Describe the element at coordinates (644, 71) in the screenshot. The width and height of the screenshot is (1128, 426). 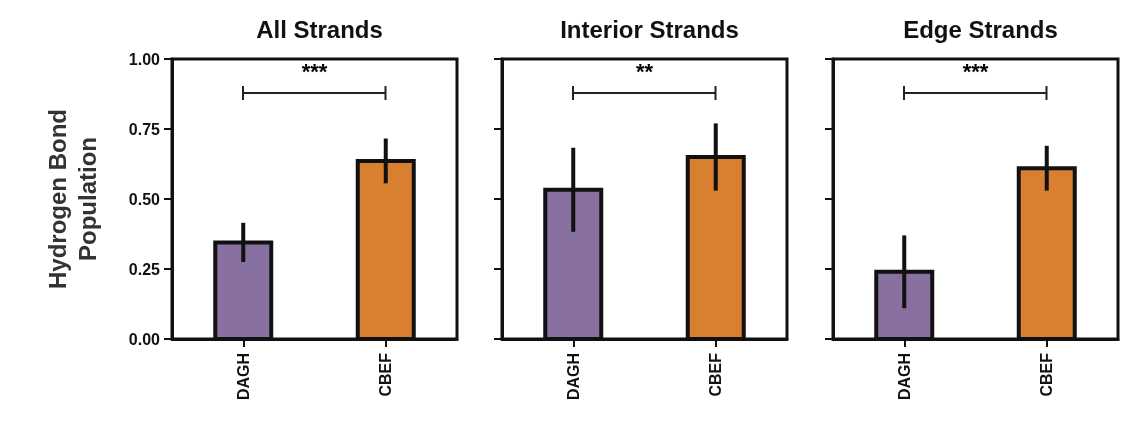
I see `annotation: **` at that location.